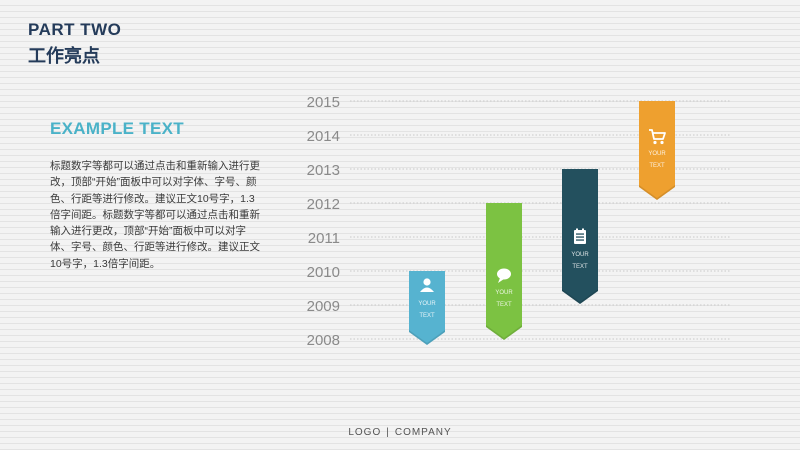  What do you see at coordinates (117, 128) in the screenshot?
I see `example-heading: EXAMPLE TEXT` at bounding box center [117, 128].